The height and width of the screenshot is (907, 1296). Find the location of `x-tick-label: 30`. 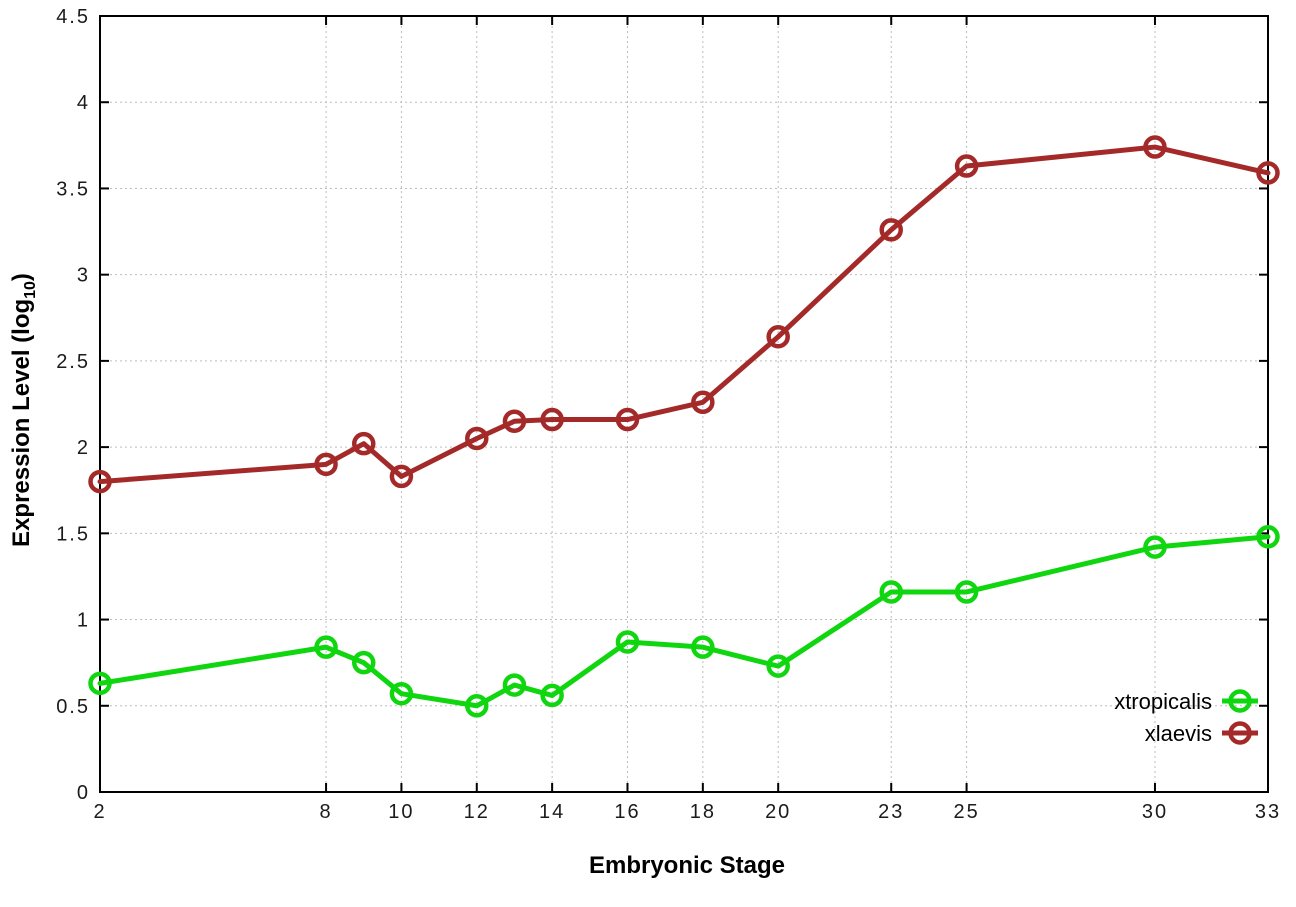

x-tick-label: 30 is located at coordinates (1155, 812).